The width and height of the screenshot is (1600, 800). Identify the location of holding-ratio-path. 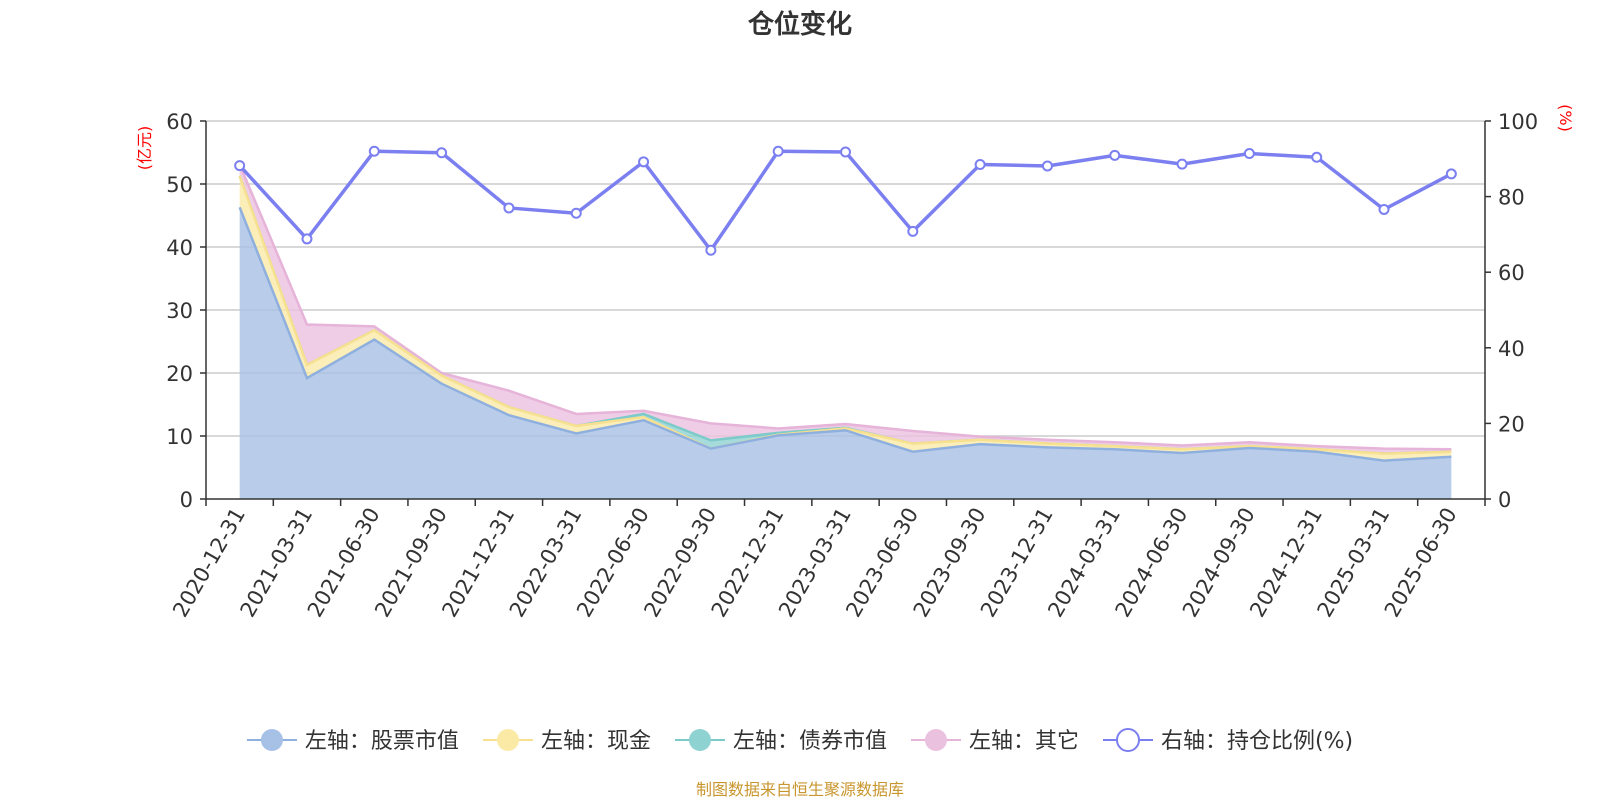
(845, 201).